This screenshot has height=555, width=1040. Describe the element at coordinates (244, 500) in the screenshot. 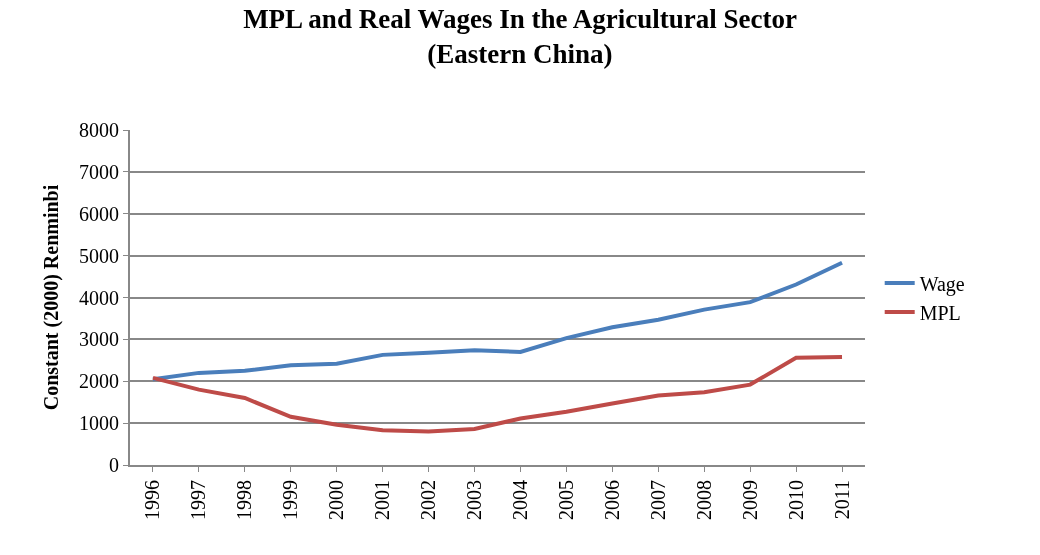

I see `x-tick-label: 1998` at that location.